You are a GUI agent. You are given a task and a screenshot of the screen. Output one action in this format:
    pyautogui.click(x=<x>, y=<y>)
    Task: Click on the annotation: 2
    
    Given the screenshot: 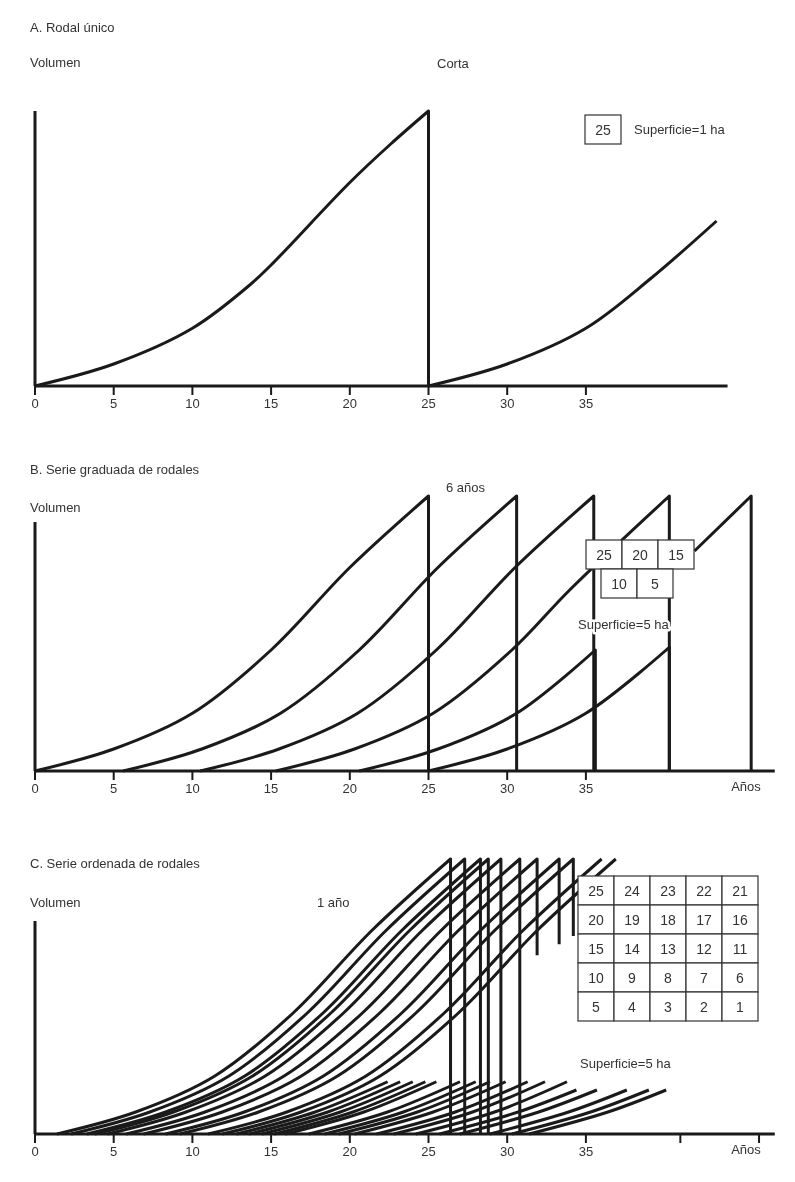 What is the action you would take?
    pyautogui.click(x=704, y=1007)
    